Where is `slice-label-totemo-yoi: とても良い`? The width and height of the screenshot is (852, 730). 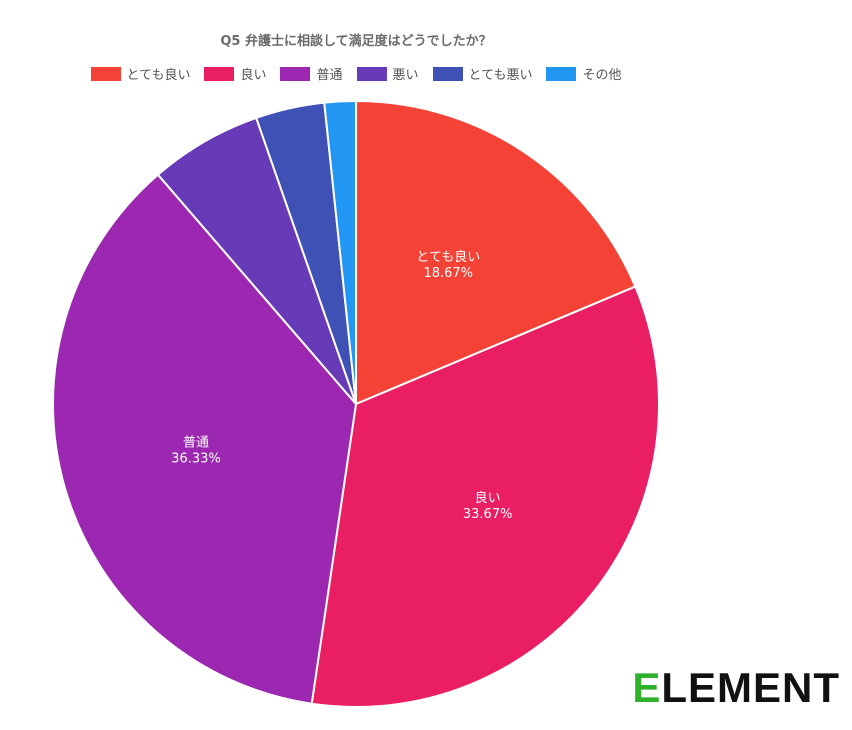
slice-label-totemo-yoi: とても良い is located at coordinates (448, 257).